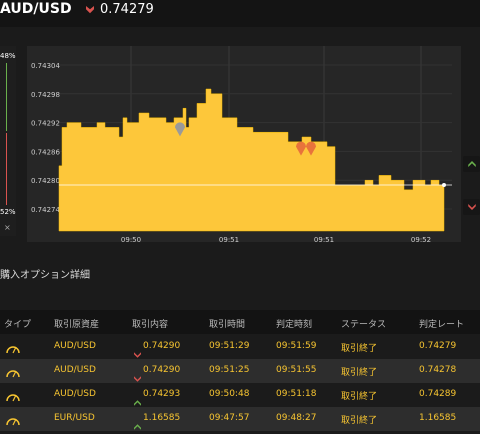 This screenshot has width=480, height=434. Describe the element at coordinates (18, 325) in the screenshot. I see `col-type: タイプ` at that location.